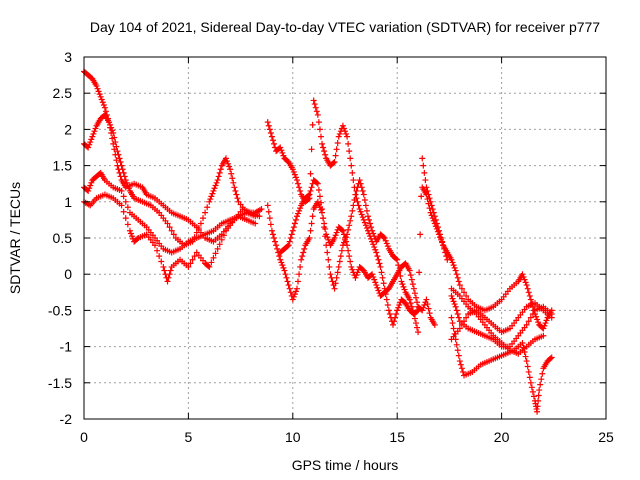 This screenshot has height=480, width=640. I want to click on x-tick-label: 10, so click(293, 437).